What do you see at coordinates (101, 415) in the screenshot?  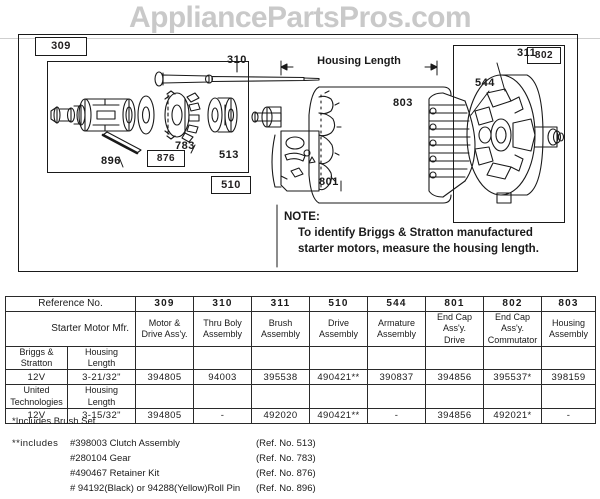 I see `housing-length-value-1: 3-15/32"` at bounding box center [101, 415].